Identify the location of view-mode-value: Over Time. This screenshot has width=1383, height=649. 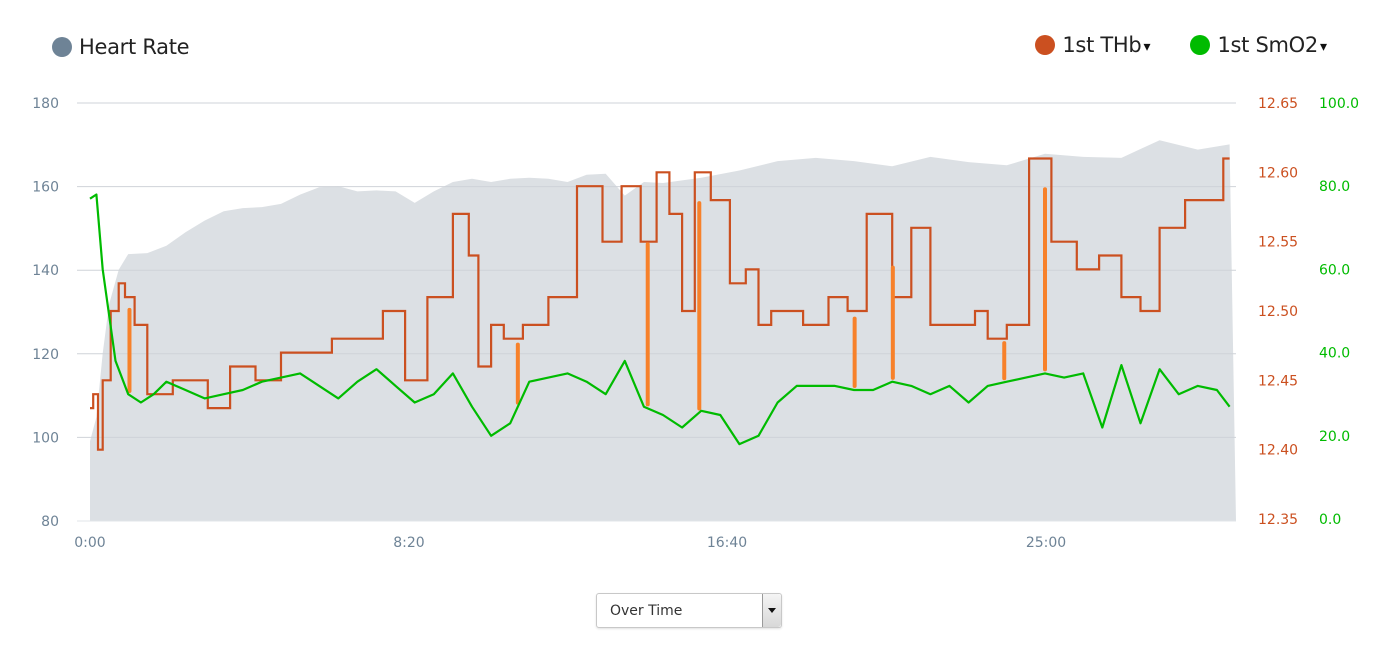
(646, 611).